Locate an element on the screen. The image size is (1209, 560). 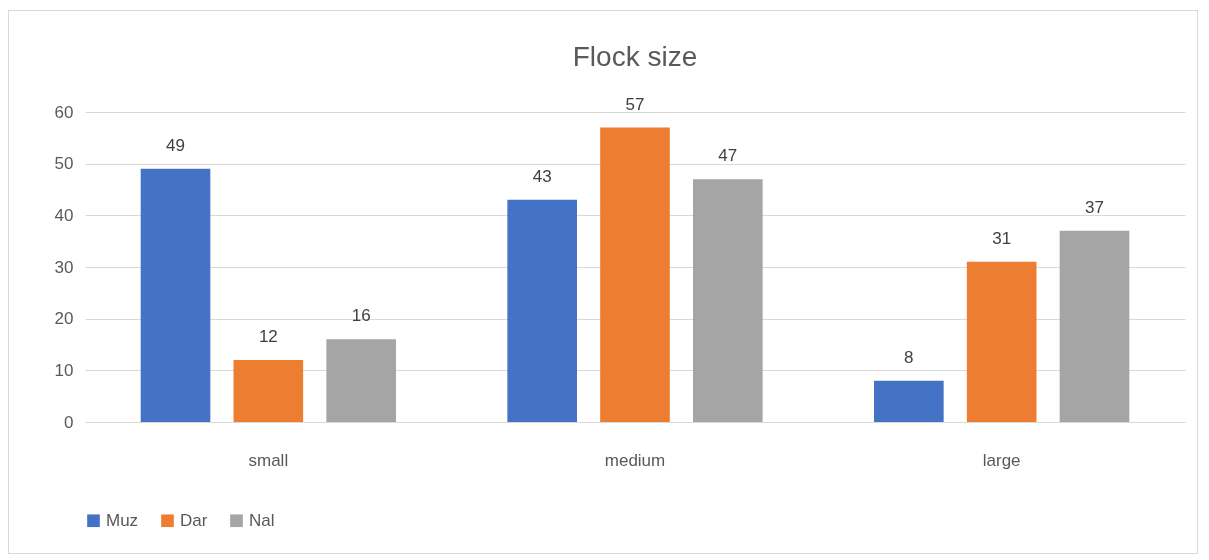
data-label: 31 is located at coordinates (1002, 238).